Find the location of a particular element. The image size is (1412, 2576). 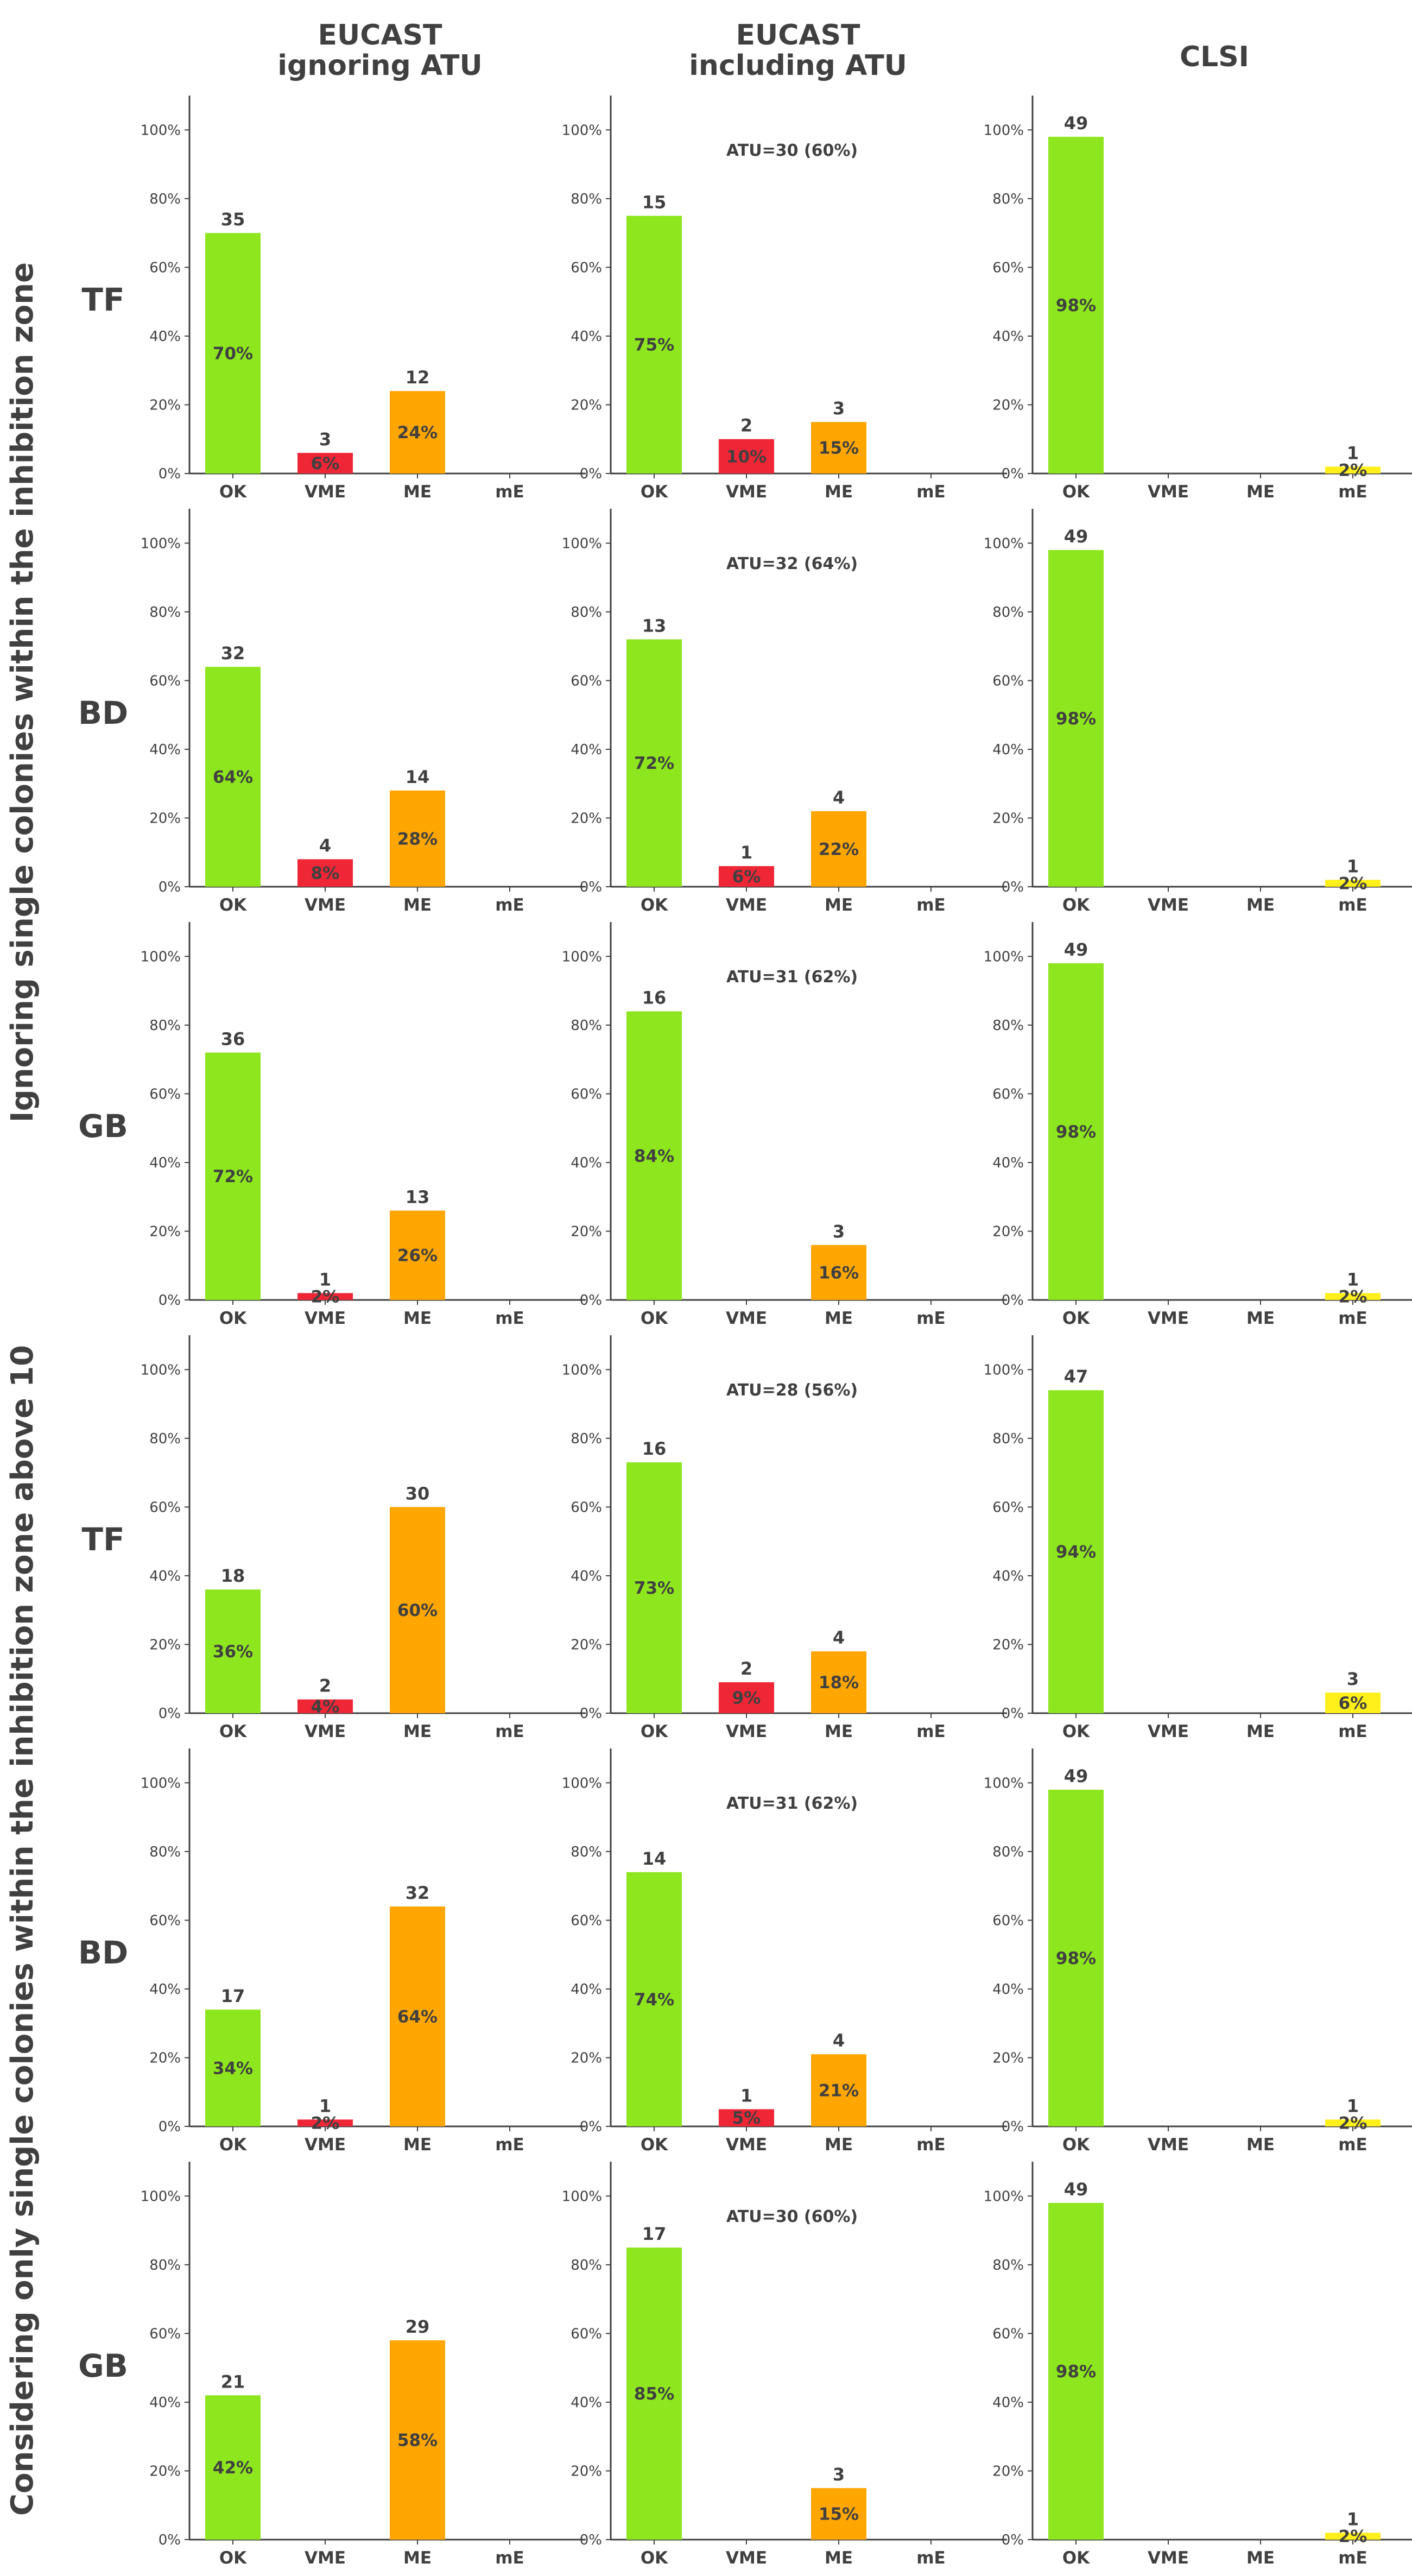

bar-percent-label: 85% is located at coordinates (654, 2394).